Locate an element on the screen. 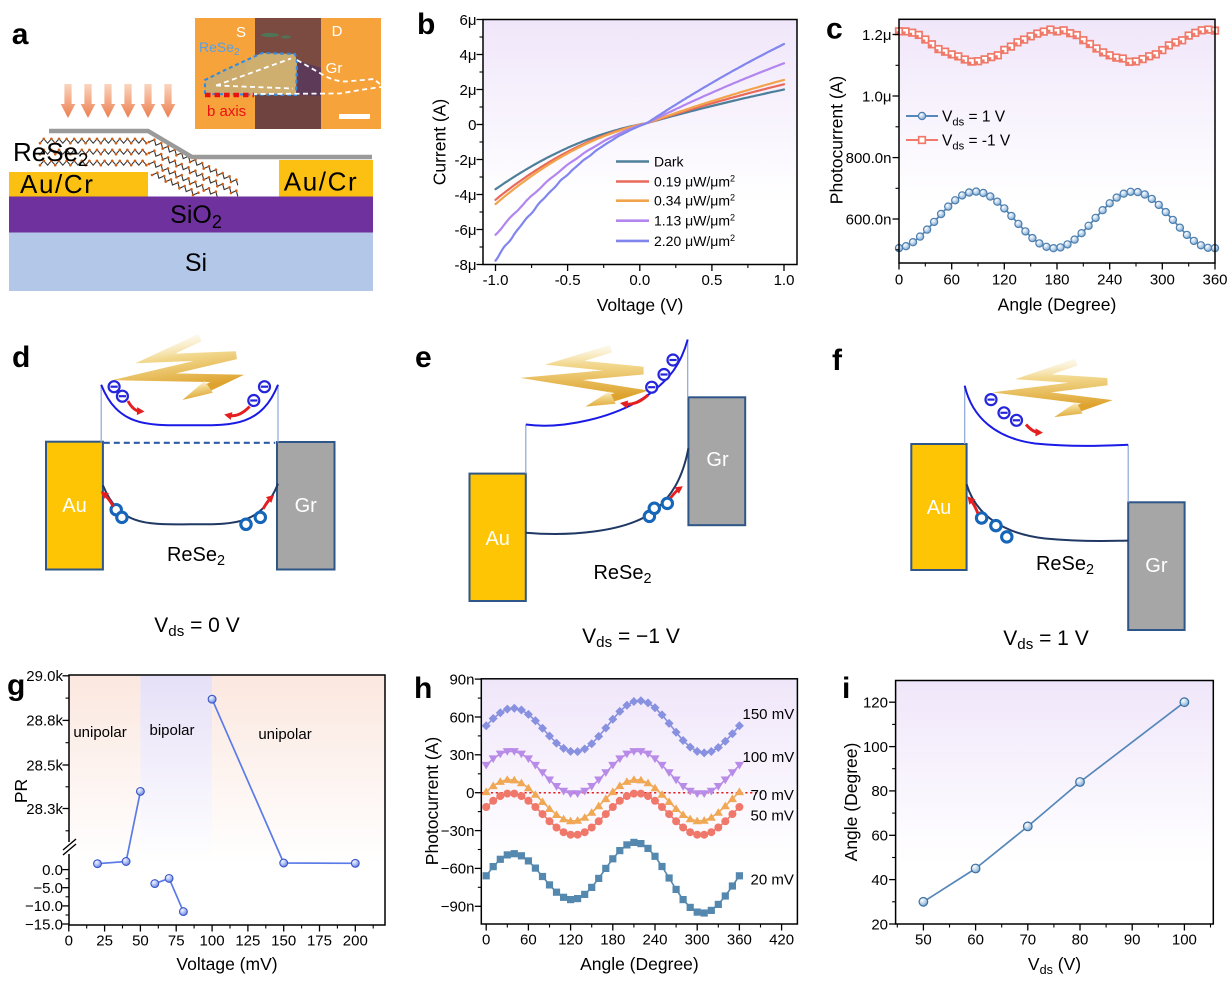 The width and height of the screenshot is (1230, 985). svg-text: 0.5 is located at coordinates (711, 280).